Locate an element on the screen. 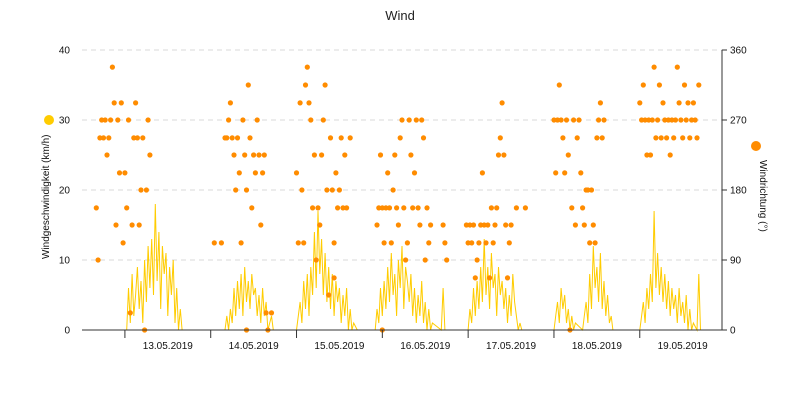  right-axis-ticks: 0 90 180 270 360 is located at coordinates (734, 191).